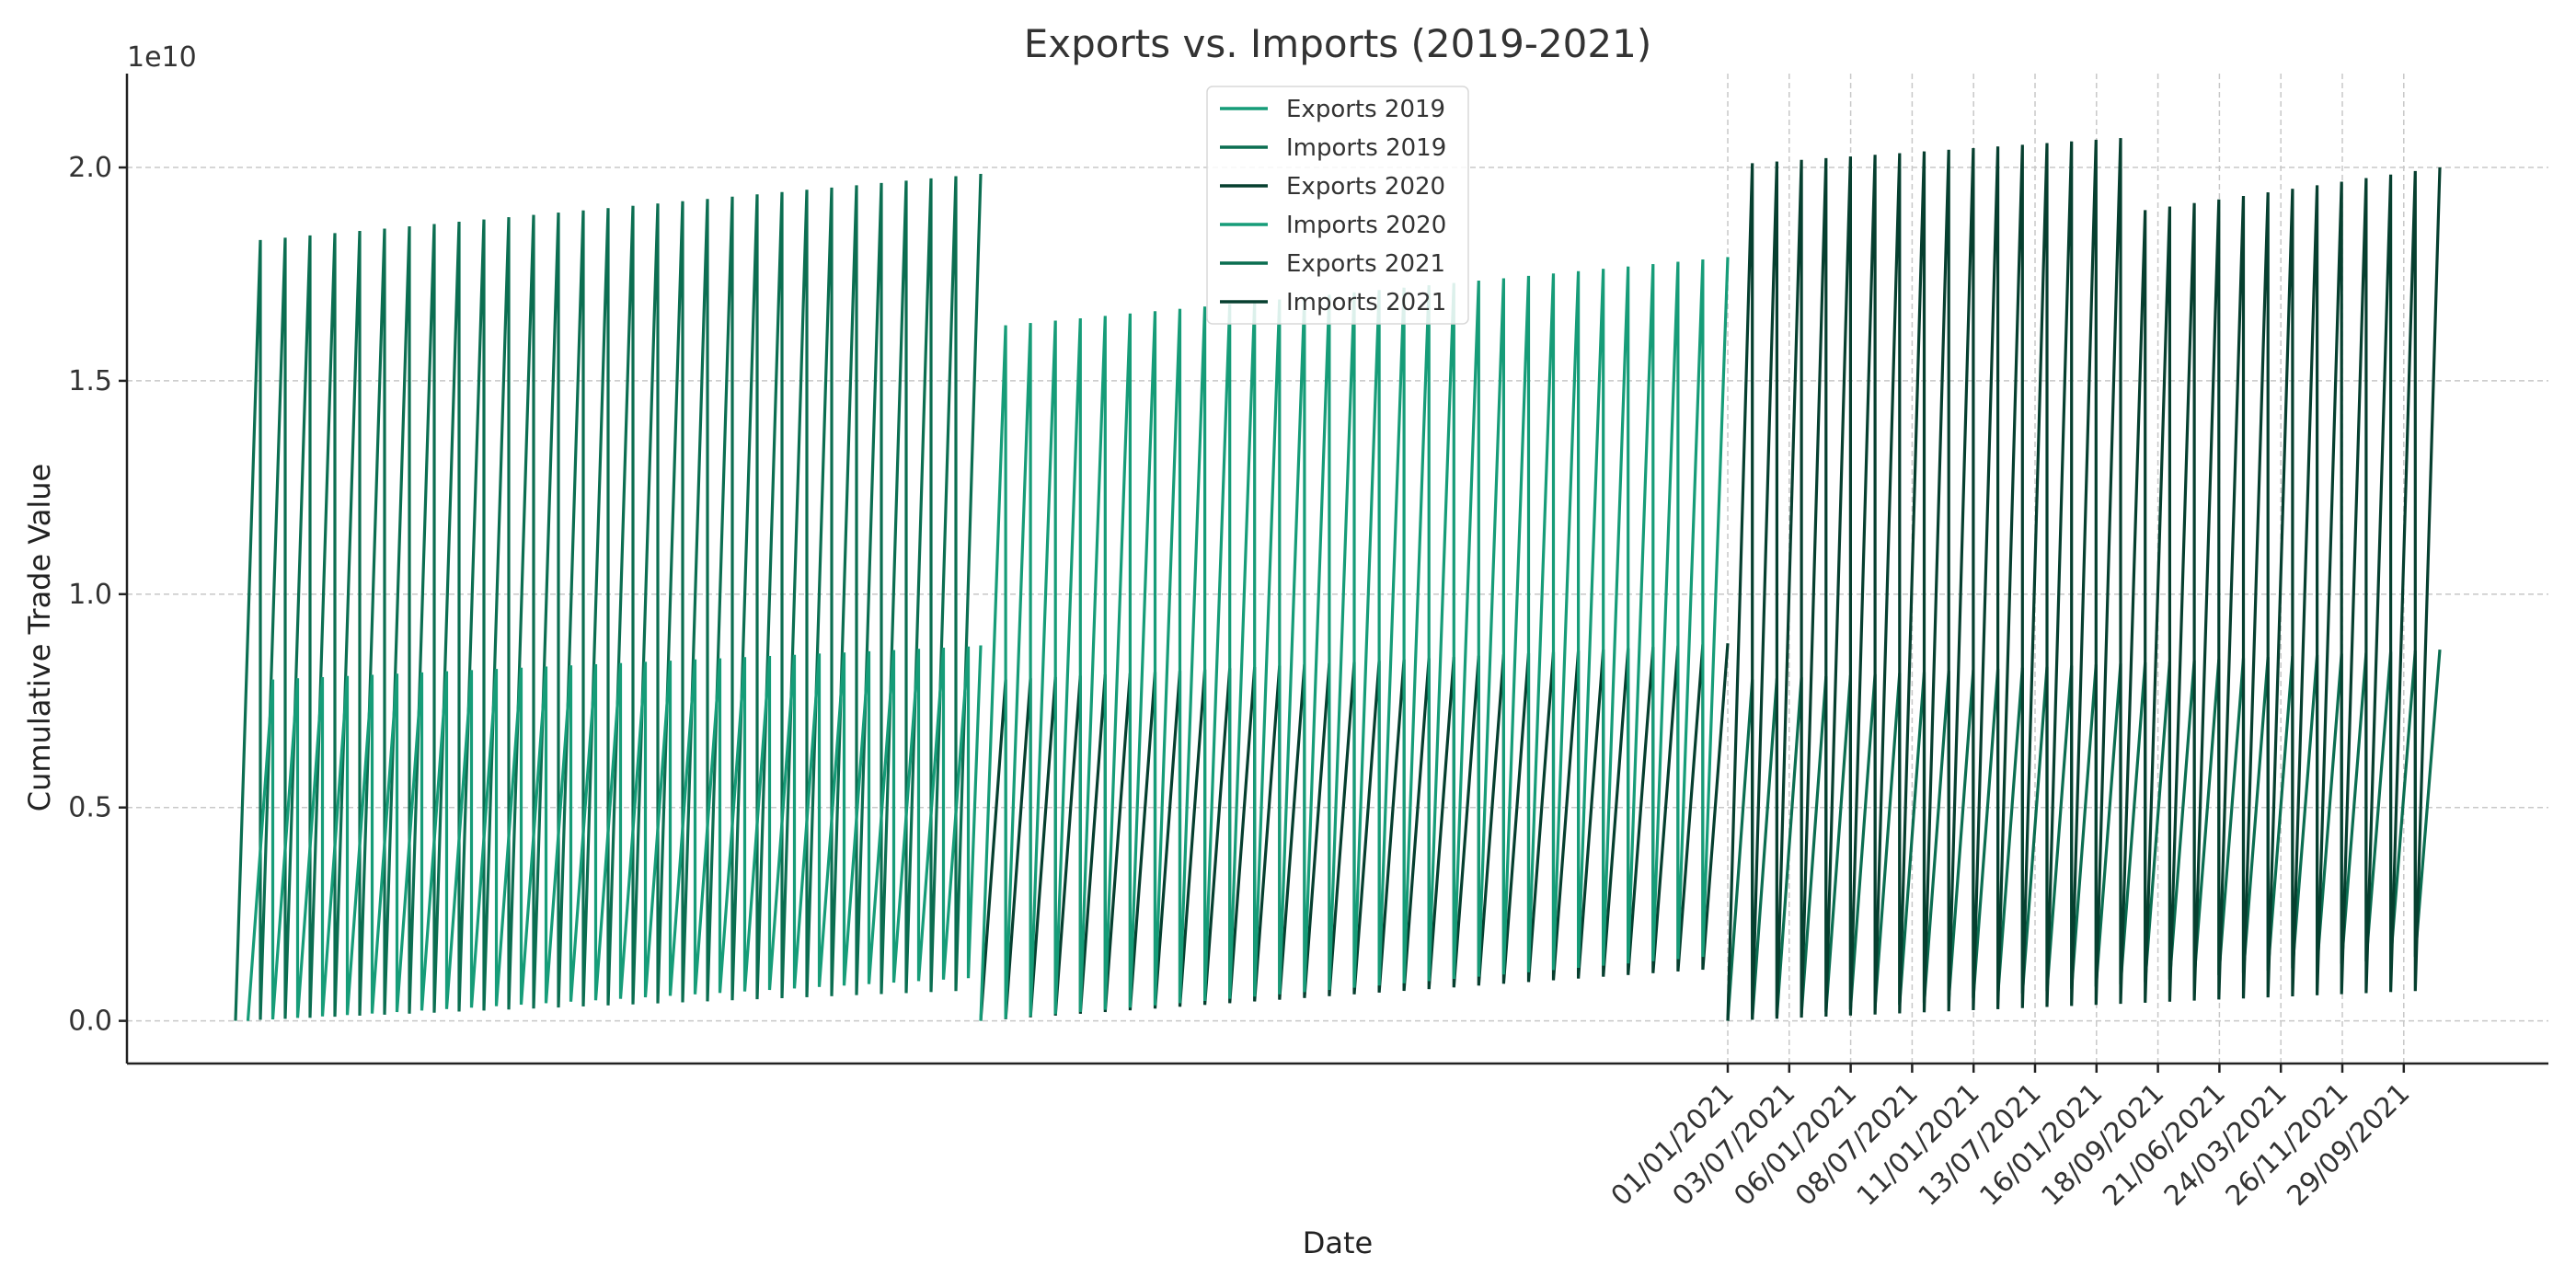 The width and height of the screenshot is (2576, 1288). I want to click on legend-label: Exports 2020, so click(1365, 187).